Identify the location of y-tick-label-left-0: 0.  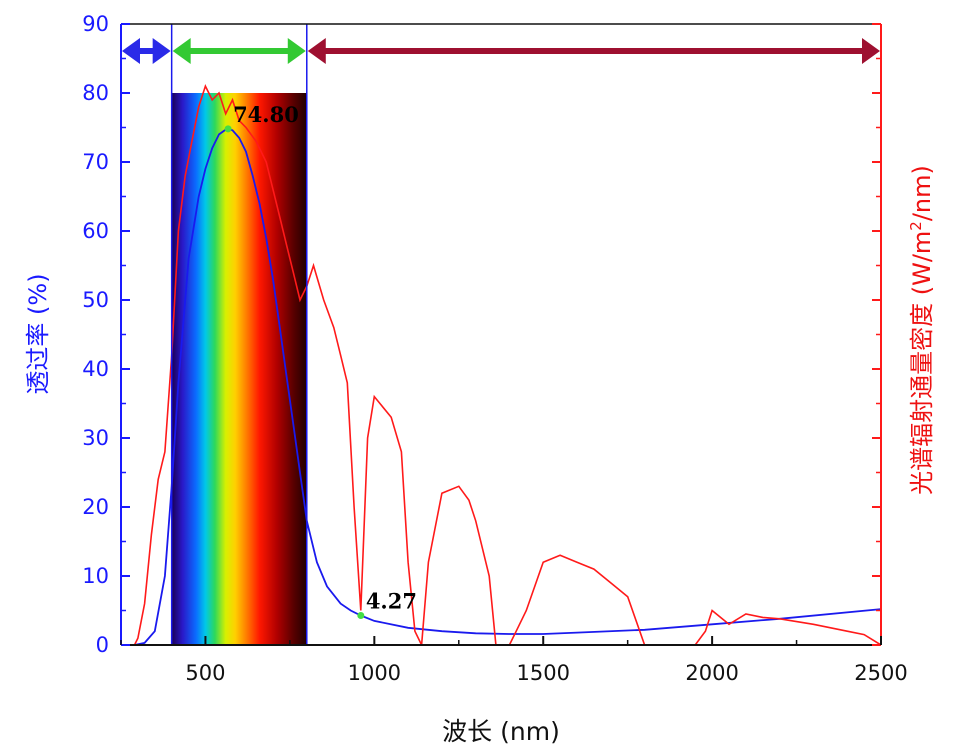
(102, 645).